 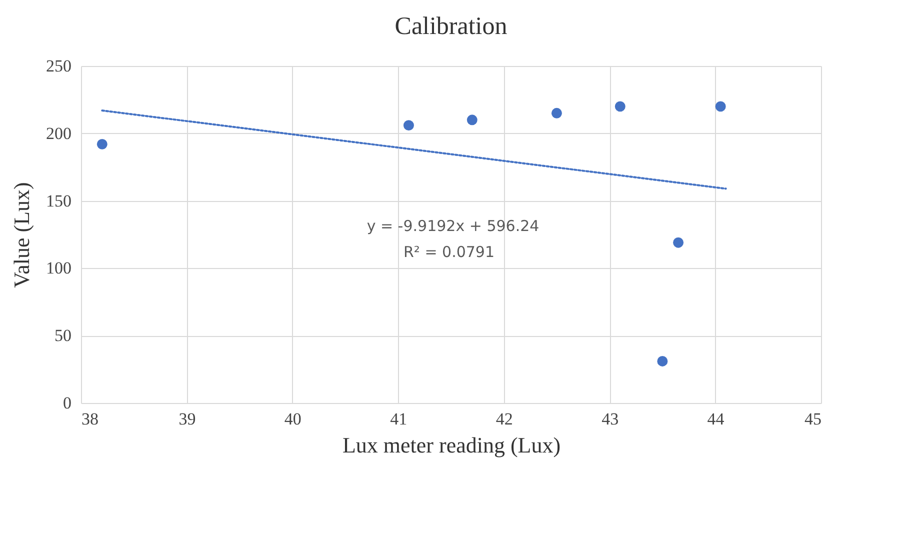 What do you see at coordinates (293, 419) in the screenshot?
I see `x-tick-label: 40` at bounding box center [293, 419].